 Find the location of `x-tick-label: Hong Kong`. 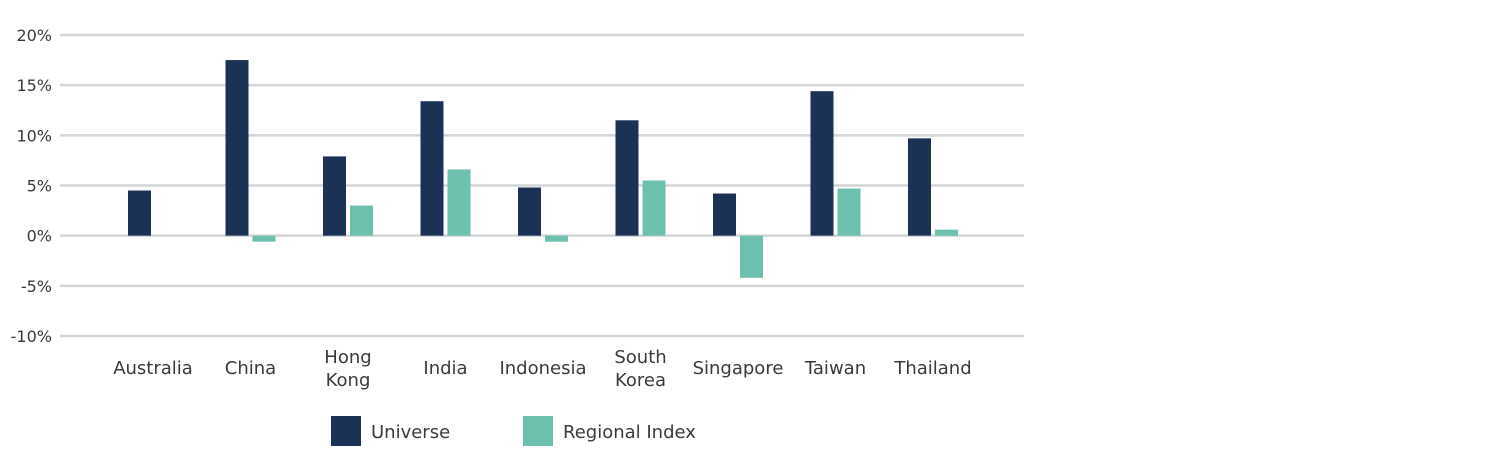

x-tick-label: Hong Kong is located at coordinates (347, 369).